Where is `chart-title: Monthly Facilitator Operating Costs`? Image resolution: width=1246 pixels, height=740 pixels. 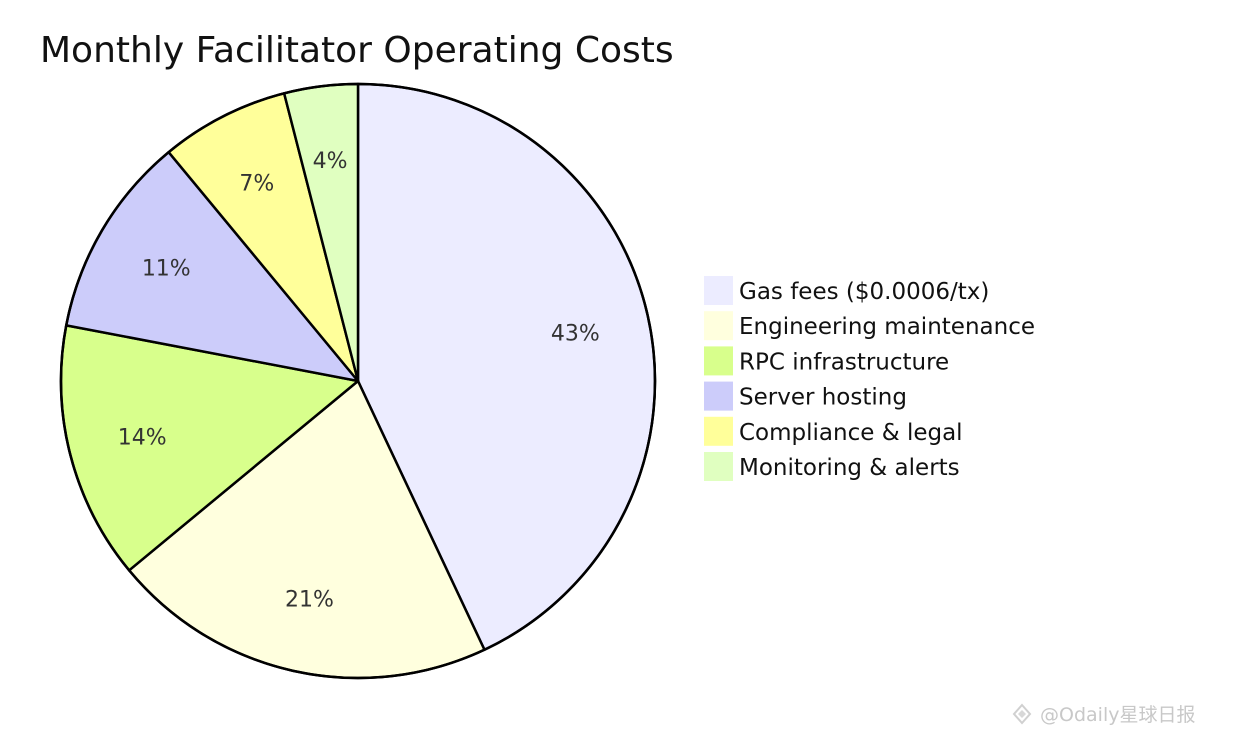 chart-title: Monthly Facilitator Operating Costs is located at coordinates (357, 50).